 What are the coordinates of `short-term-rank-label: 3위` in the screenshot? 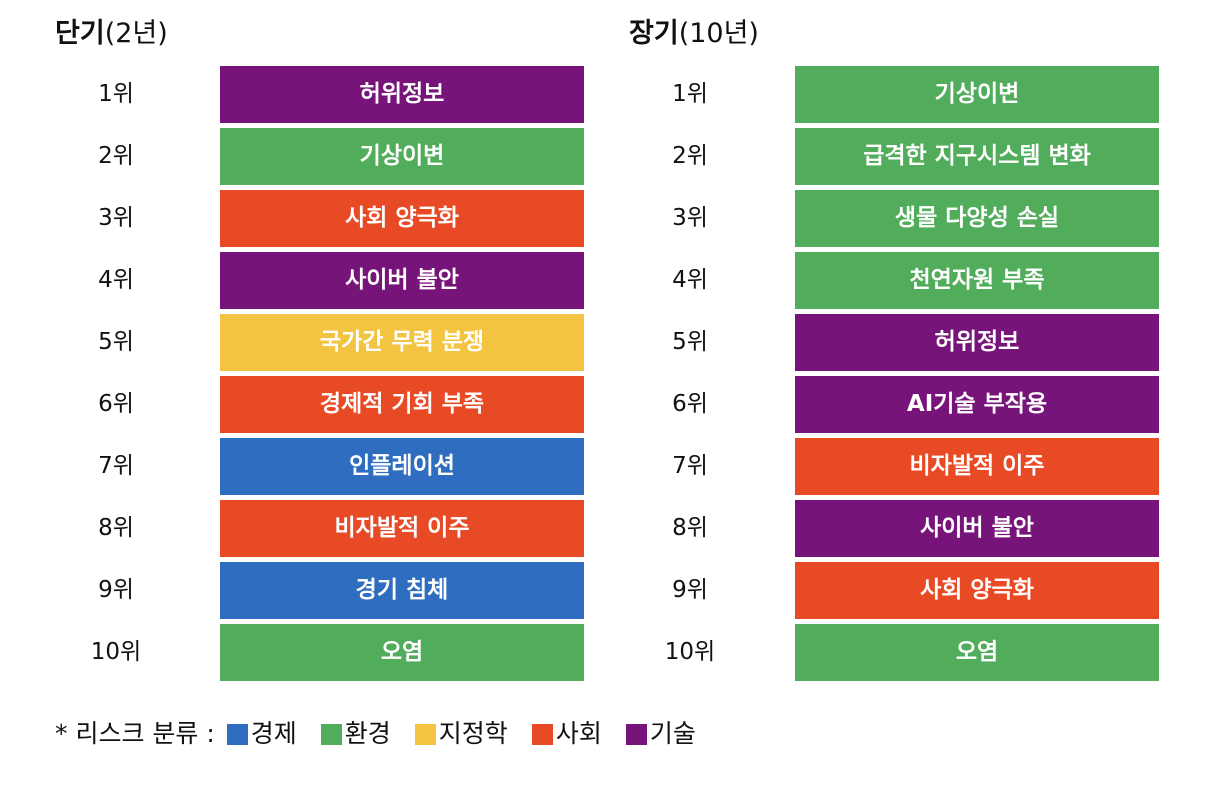 It's located at (116, 218).